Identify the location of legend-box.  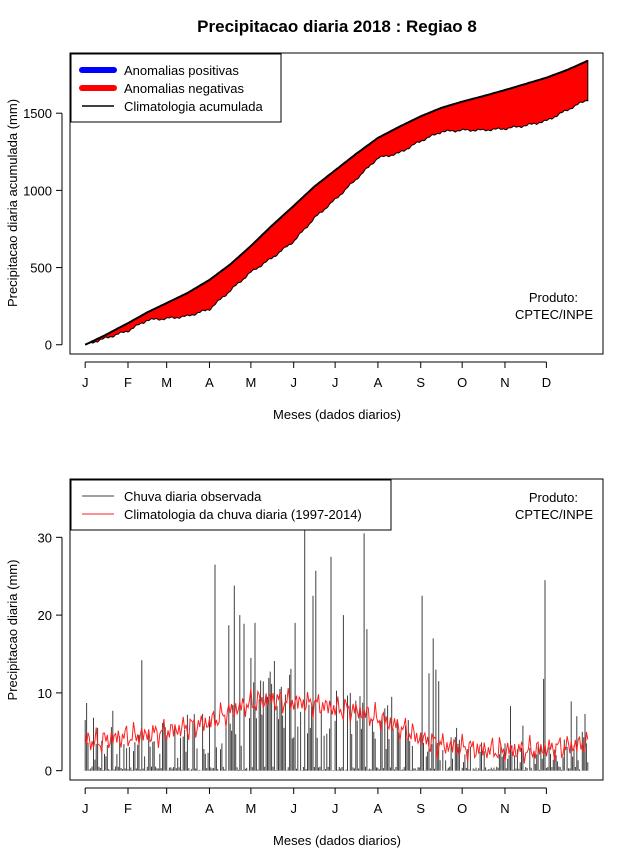
(231, 505).